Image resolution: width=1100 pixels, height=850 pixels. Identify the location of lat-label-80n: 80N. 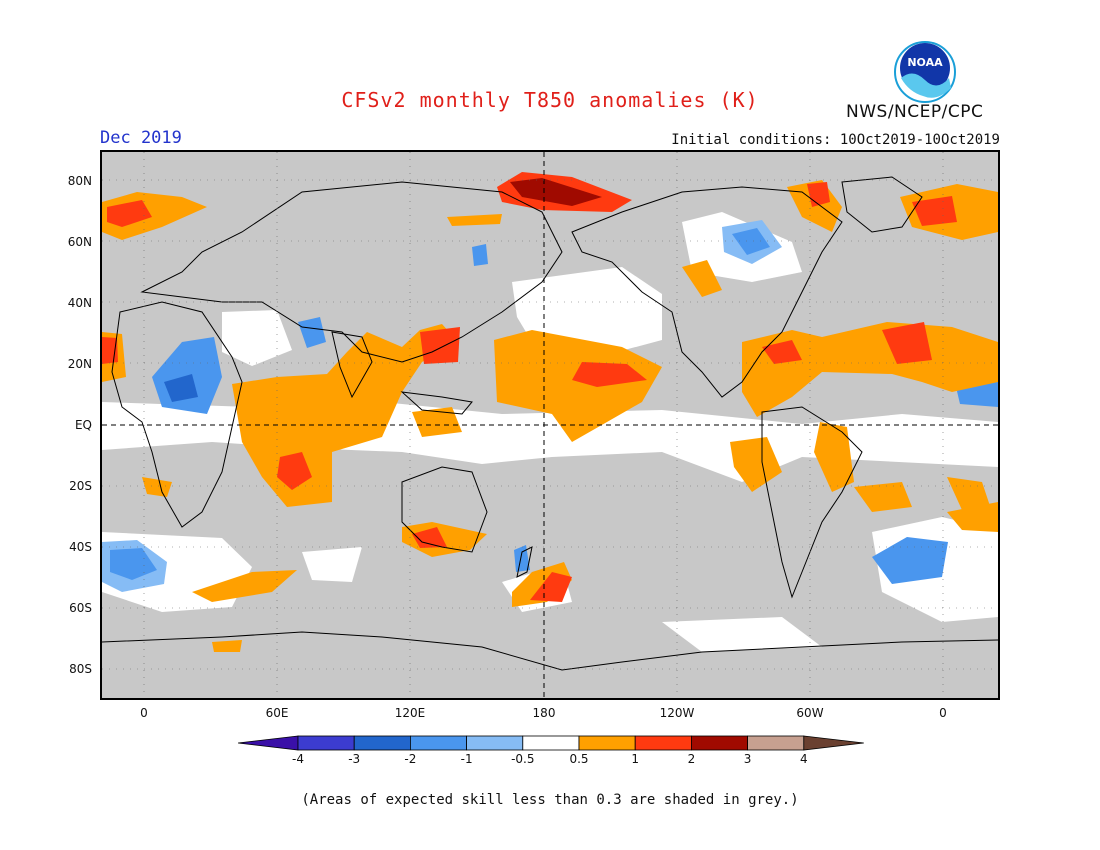
(79, 181).